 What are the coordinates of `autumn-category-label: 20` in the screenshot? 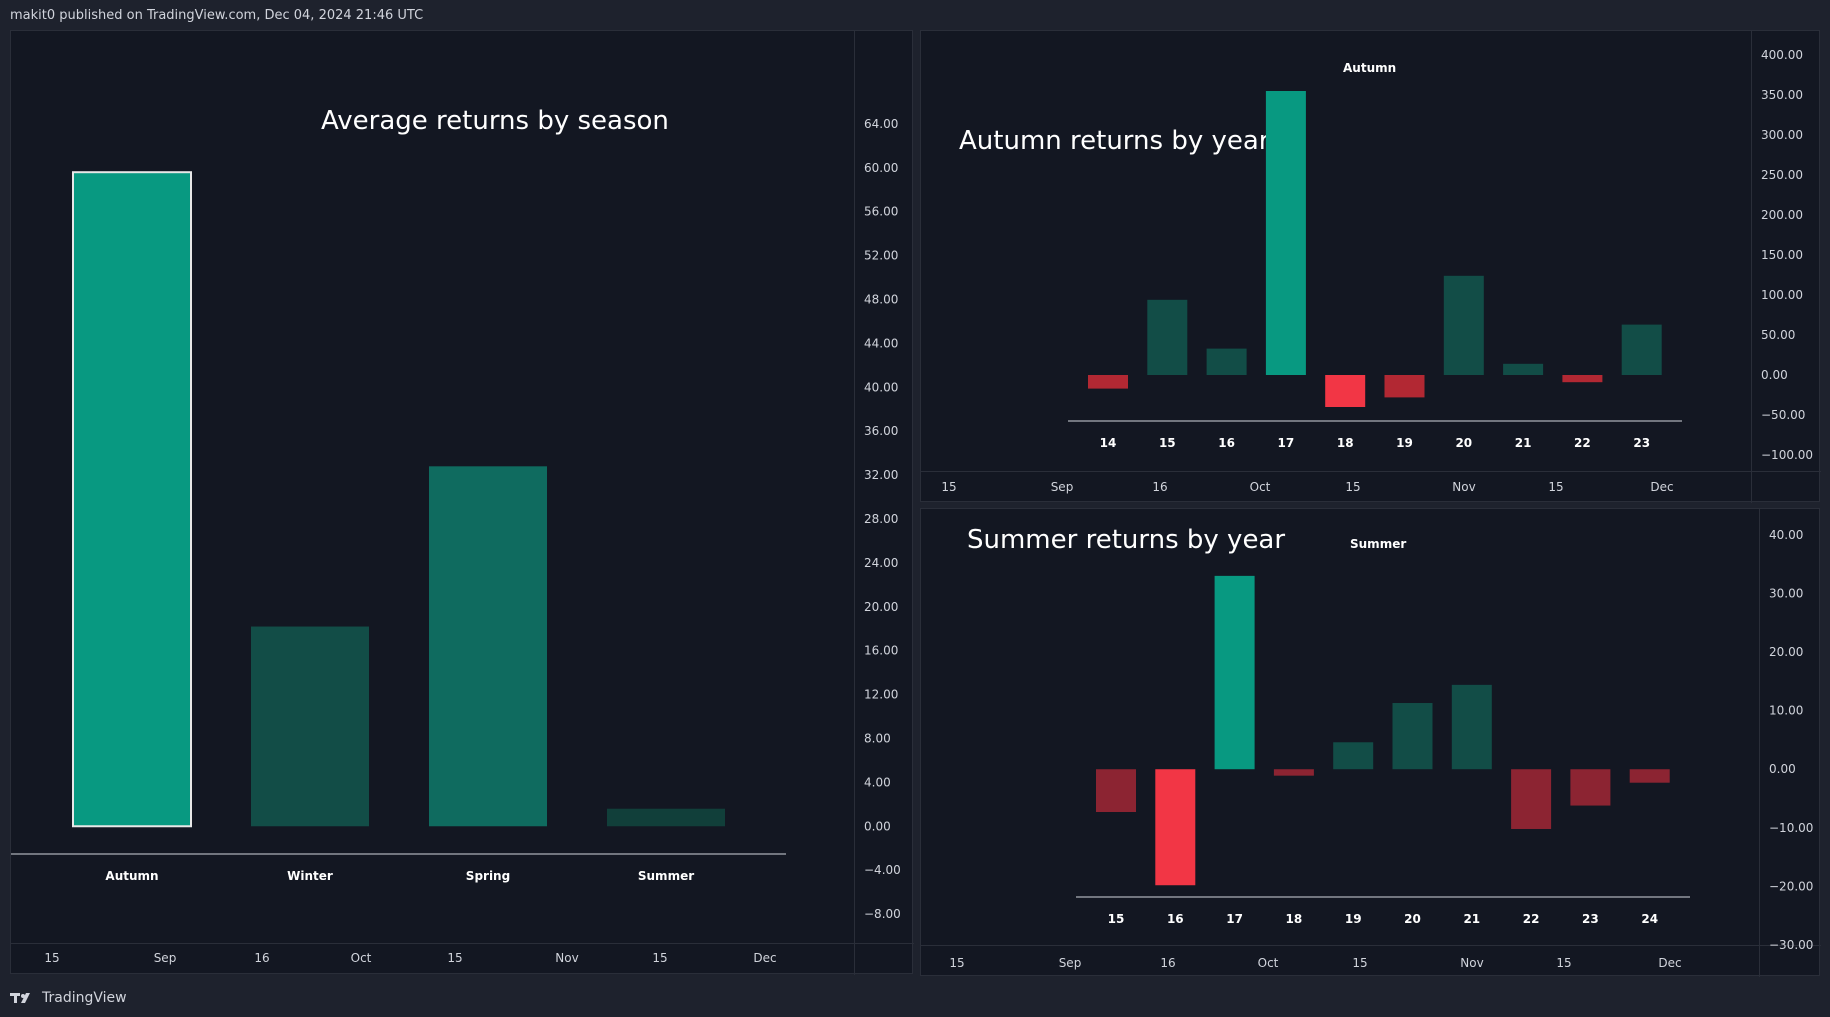 It's located at (1463, 443).